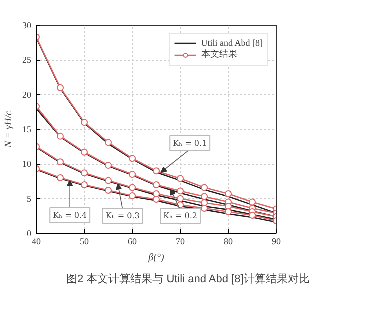 The height and width of the screenshot is (323, 381). I want to click on y-tick-label: 10, so click(27, 164).